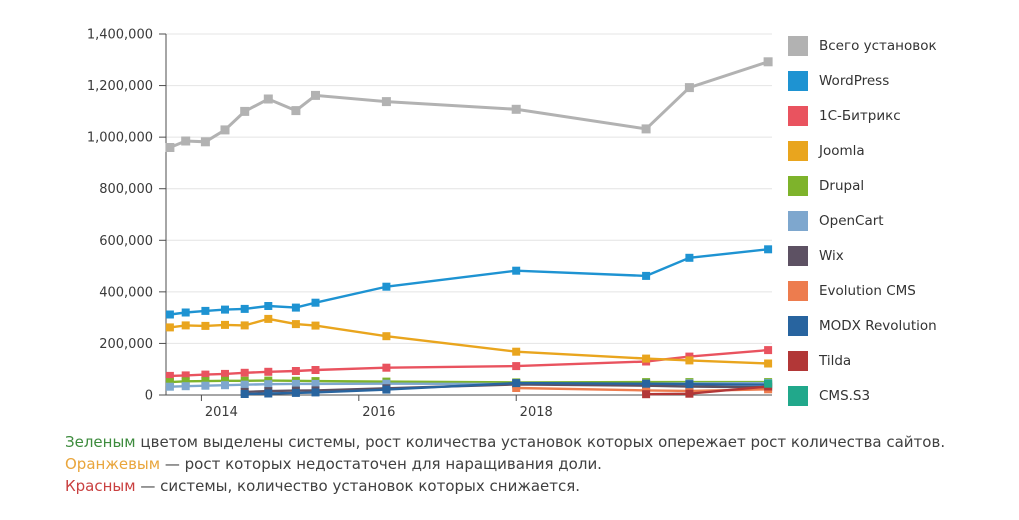  I want to click on legend-item-9: Tilda, so click(900, 361).